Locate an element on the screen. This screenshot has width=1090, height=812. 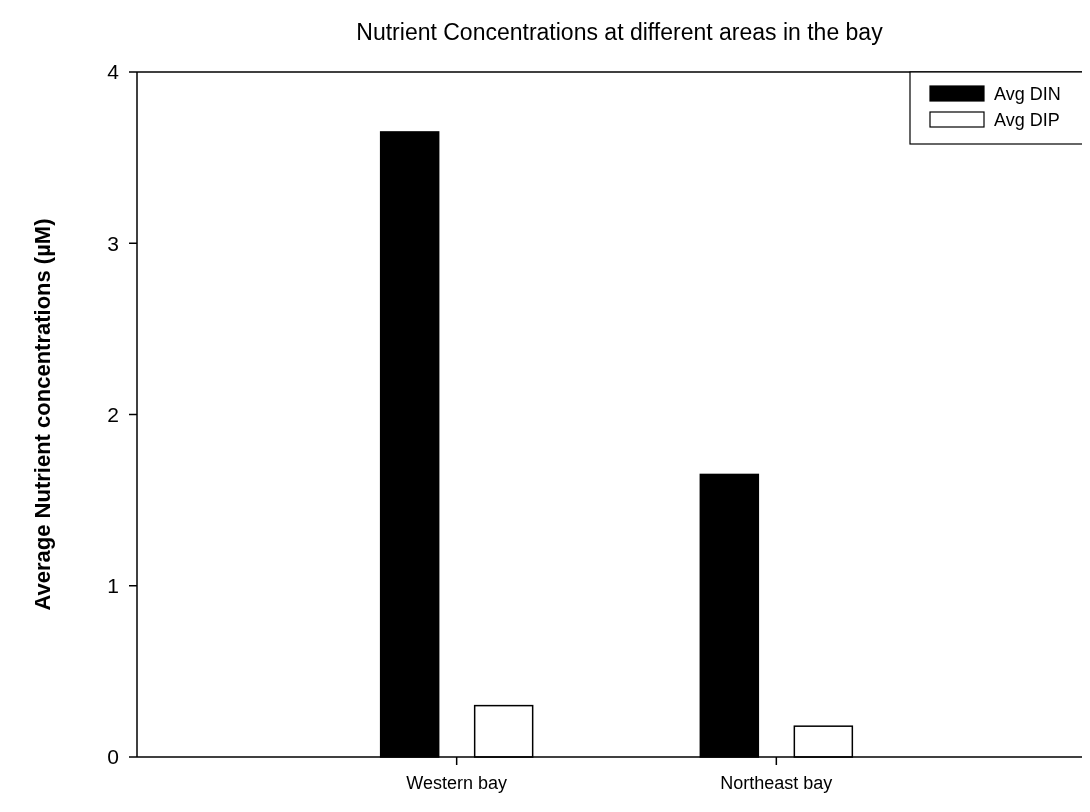
legend-label: Avg DIN is located at coordinates (1027, 94).